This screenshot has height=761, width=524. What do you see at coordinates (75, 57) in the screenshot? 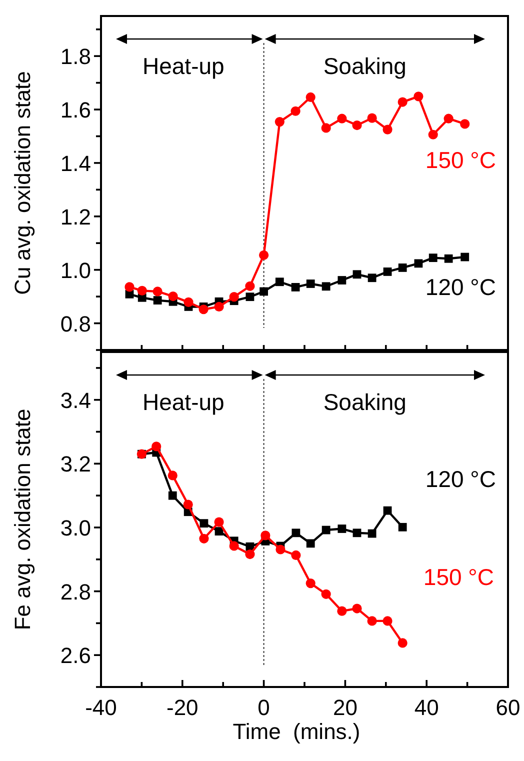
I see `y-tick-label: 1.8` at bounding box center [75, 57].